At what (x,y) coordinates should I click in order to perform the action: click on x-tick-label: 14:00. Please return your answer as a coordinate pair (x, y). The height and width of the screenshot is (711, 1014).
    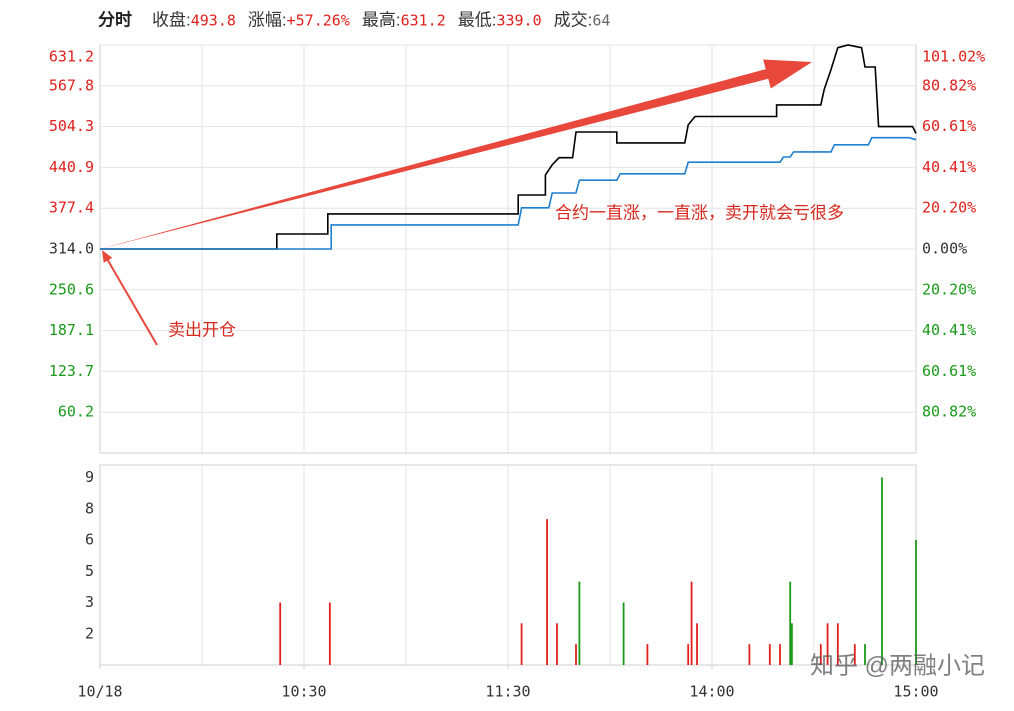
    Looking at the image, I should click on (711, 692).